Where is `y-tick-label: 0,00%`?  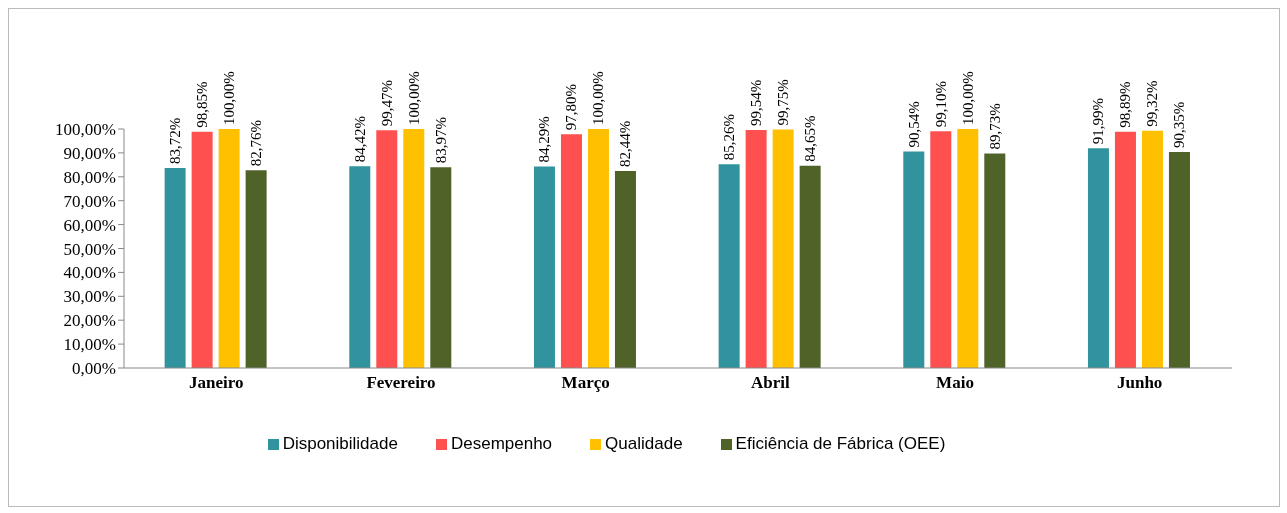 y-tick-label: 0,00% is located at coordinates (94, 369).